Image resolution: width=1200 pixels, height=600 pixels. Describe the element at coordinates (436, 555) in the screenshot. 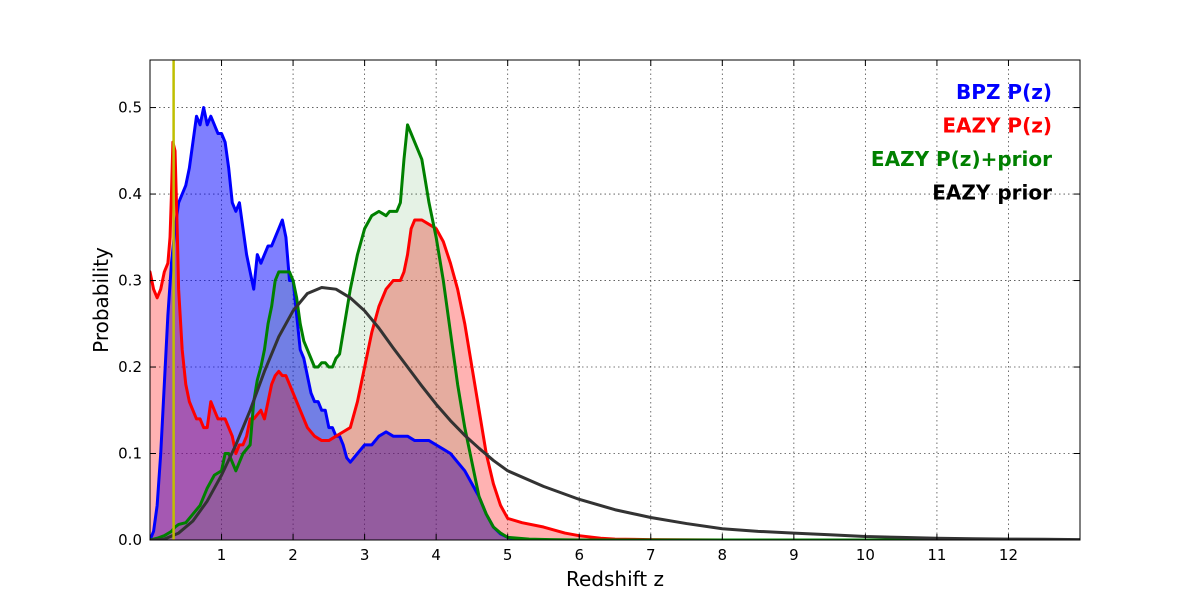

I see `x-tick-label: 4` at that location.